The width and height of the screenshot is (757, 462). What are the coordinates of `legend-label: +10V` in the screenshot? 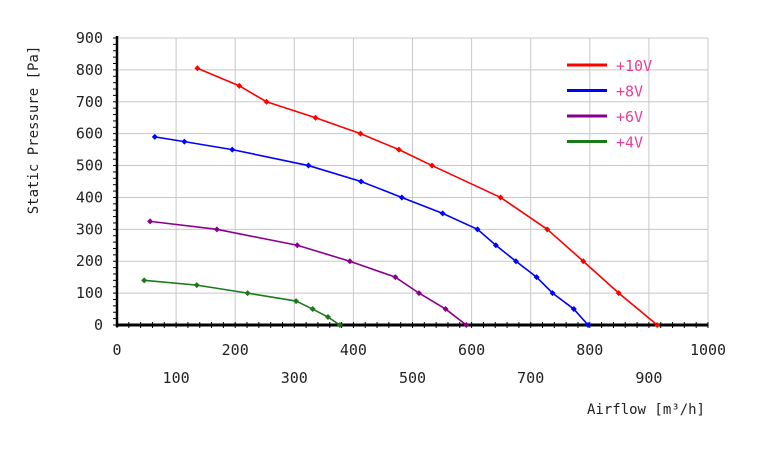 It's located at (634, 66).